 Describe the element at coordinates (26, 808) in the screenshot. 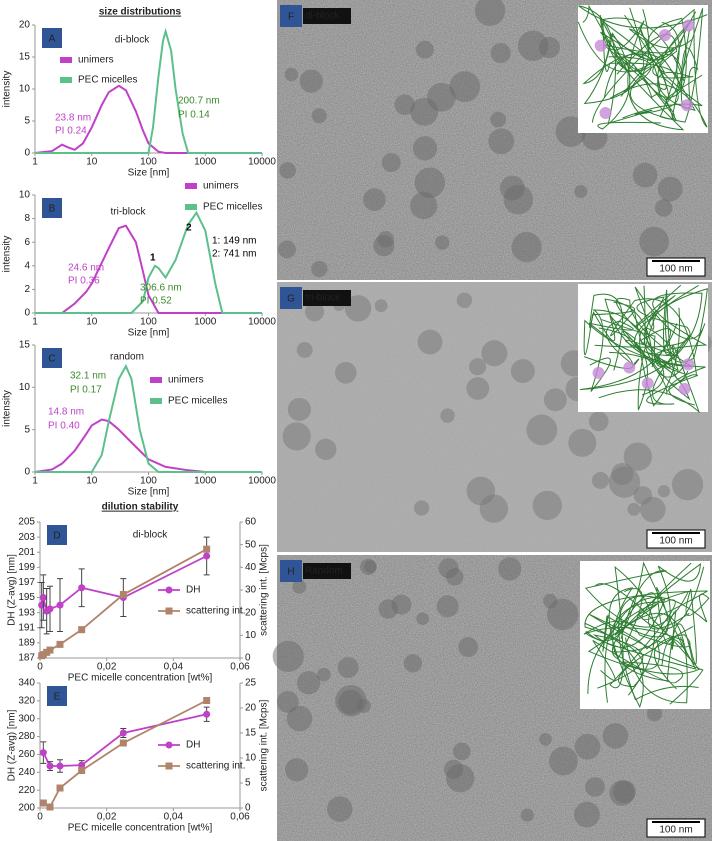

I see `y-tick-label: 200` at that location.